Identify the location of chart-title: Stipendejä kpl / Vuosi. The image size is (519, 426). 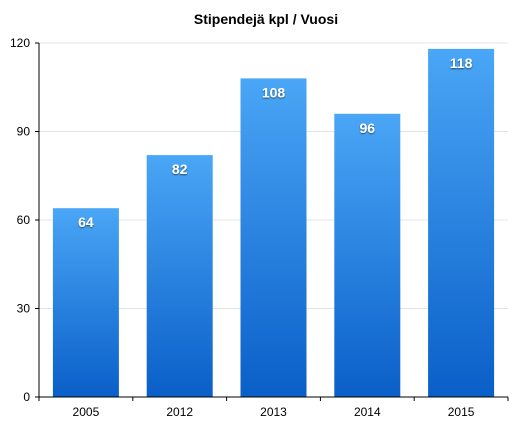
(266, 19).